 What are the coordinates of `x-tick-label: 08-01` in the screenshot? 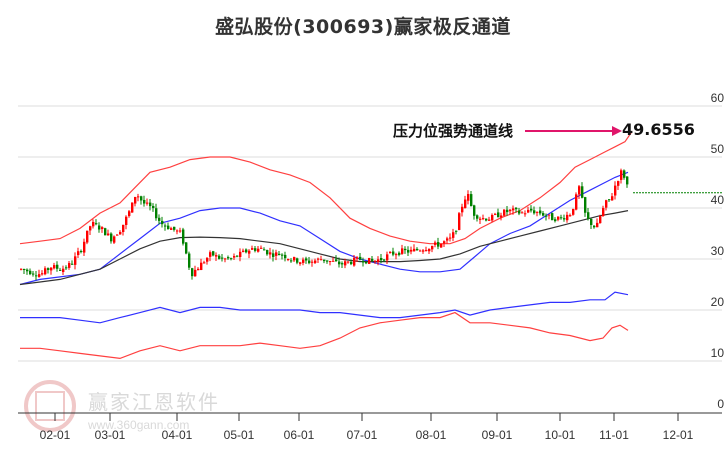 It's located at (431, 435).